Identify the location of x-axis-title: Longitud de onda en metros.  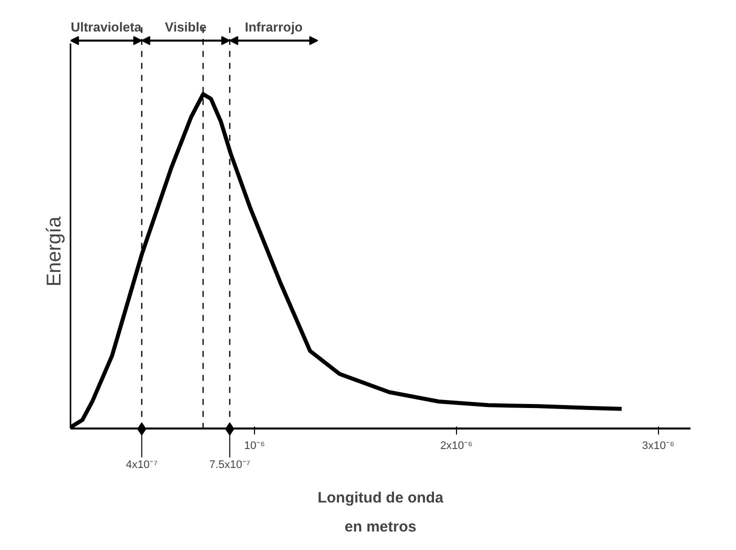
(381, 513).